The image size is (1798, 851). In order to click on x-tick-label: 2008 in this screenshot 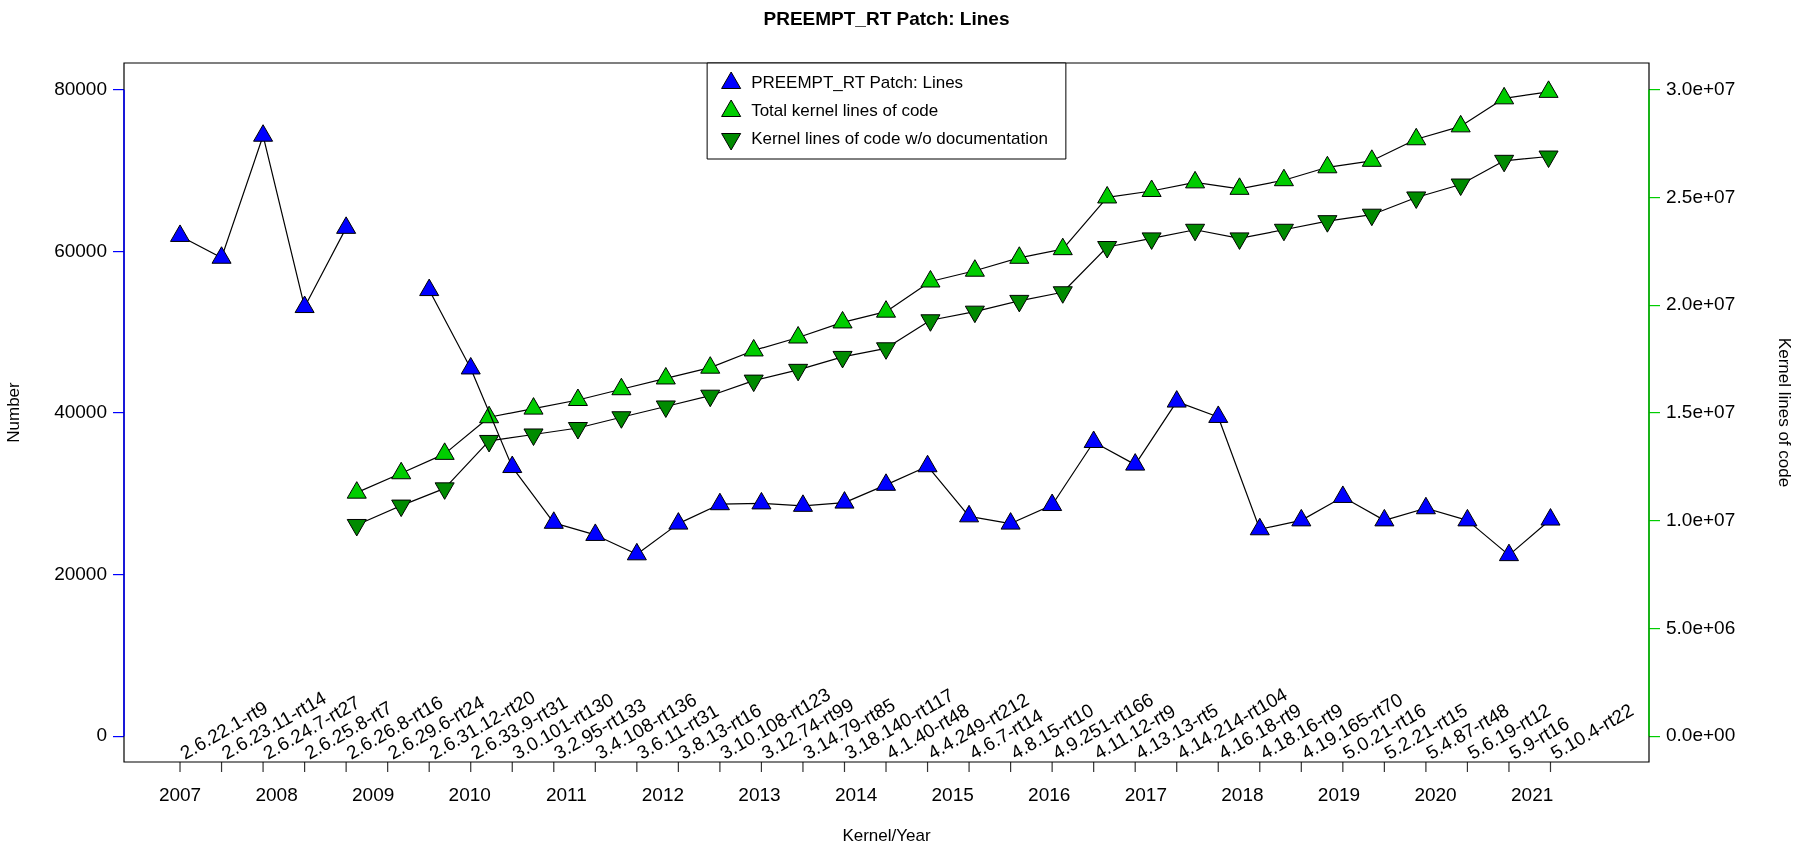, I will do `click(276, 794)`.